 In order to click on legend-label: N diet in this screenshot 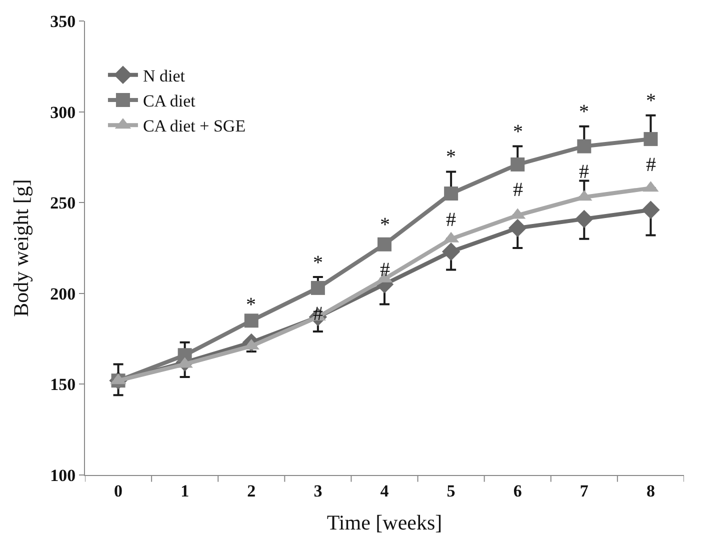, I will do `click(164, 76)`.